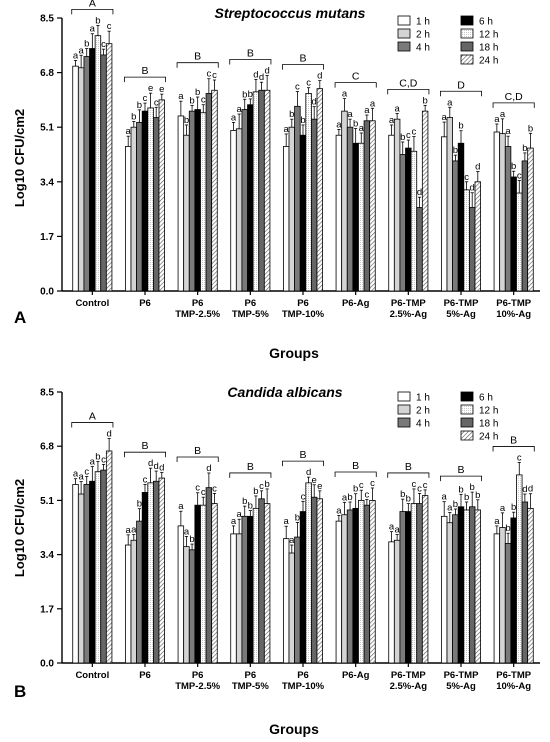 The width and height of the screenshot is (550, 742). What do you see at coordinates (284, 392) in the screenshot?
I see `panel-b-title: Candida albicans` at bounding box center [284, 392].